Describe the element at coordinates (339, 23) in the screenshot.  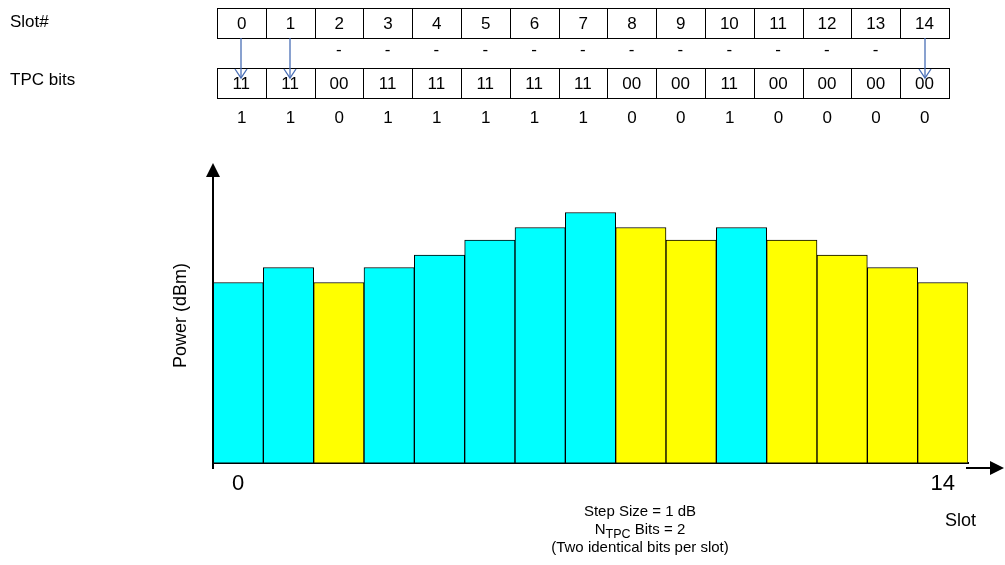
I see `text: 2` at that location.